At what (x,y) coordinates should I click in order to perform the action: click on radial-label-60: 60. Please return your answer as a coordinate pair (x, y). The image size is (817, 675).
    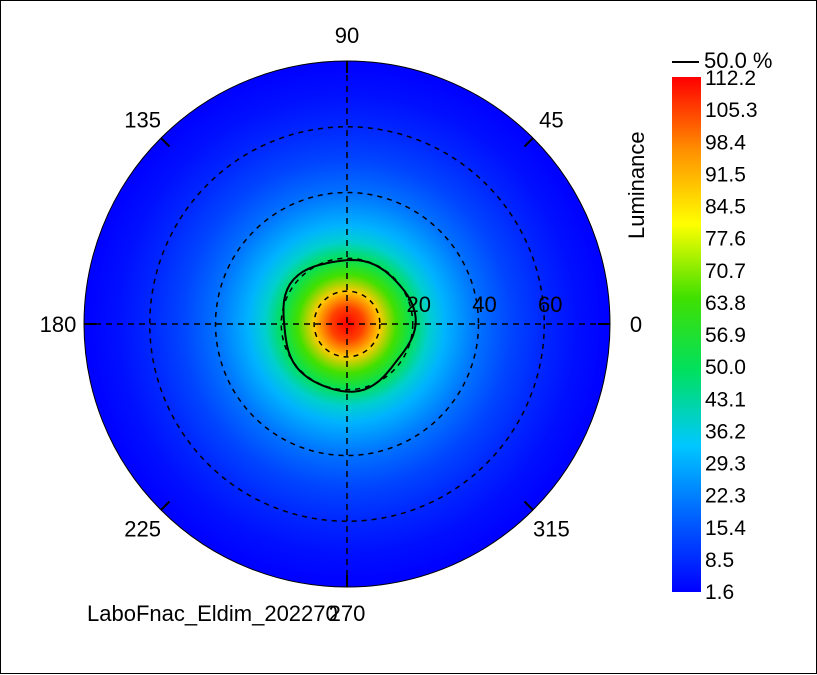
    Looking at the image, I should click on (550, 304).